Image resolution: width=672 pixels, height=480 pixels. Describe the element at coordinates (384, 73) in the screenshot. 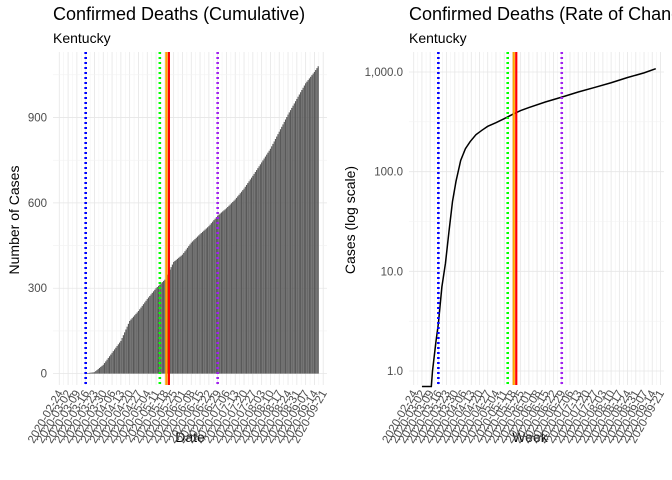

I see `right-y-tick-label: 1,000.0` at that location.